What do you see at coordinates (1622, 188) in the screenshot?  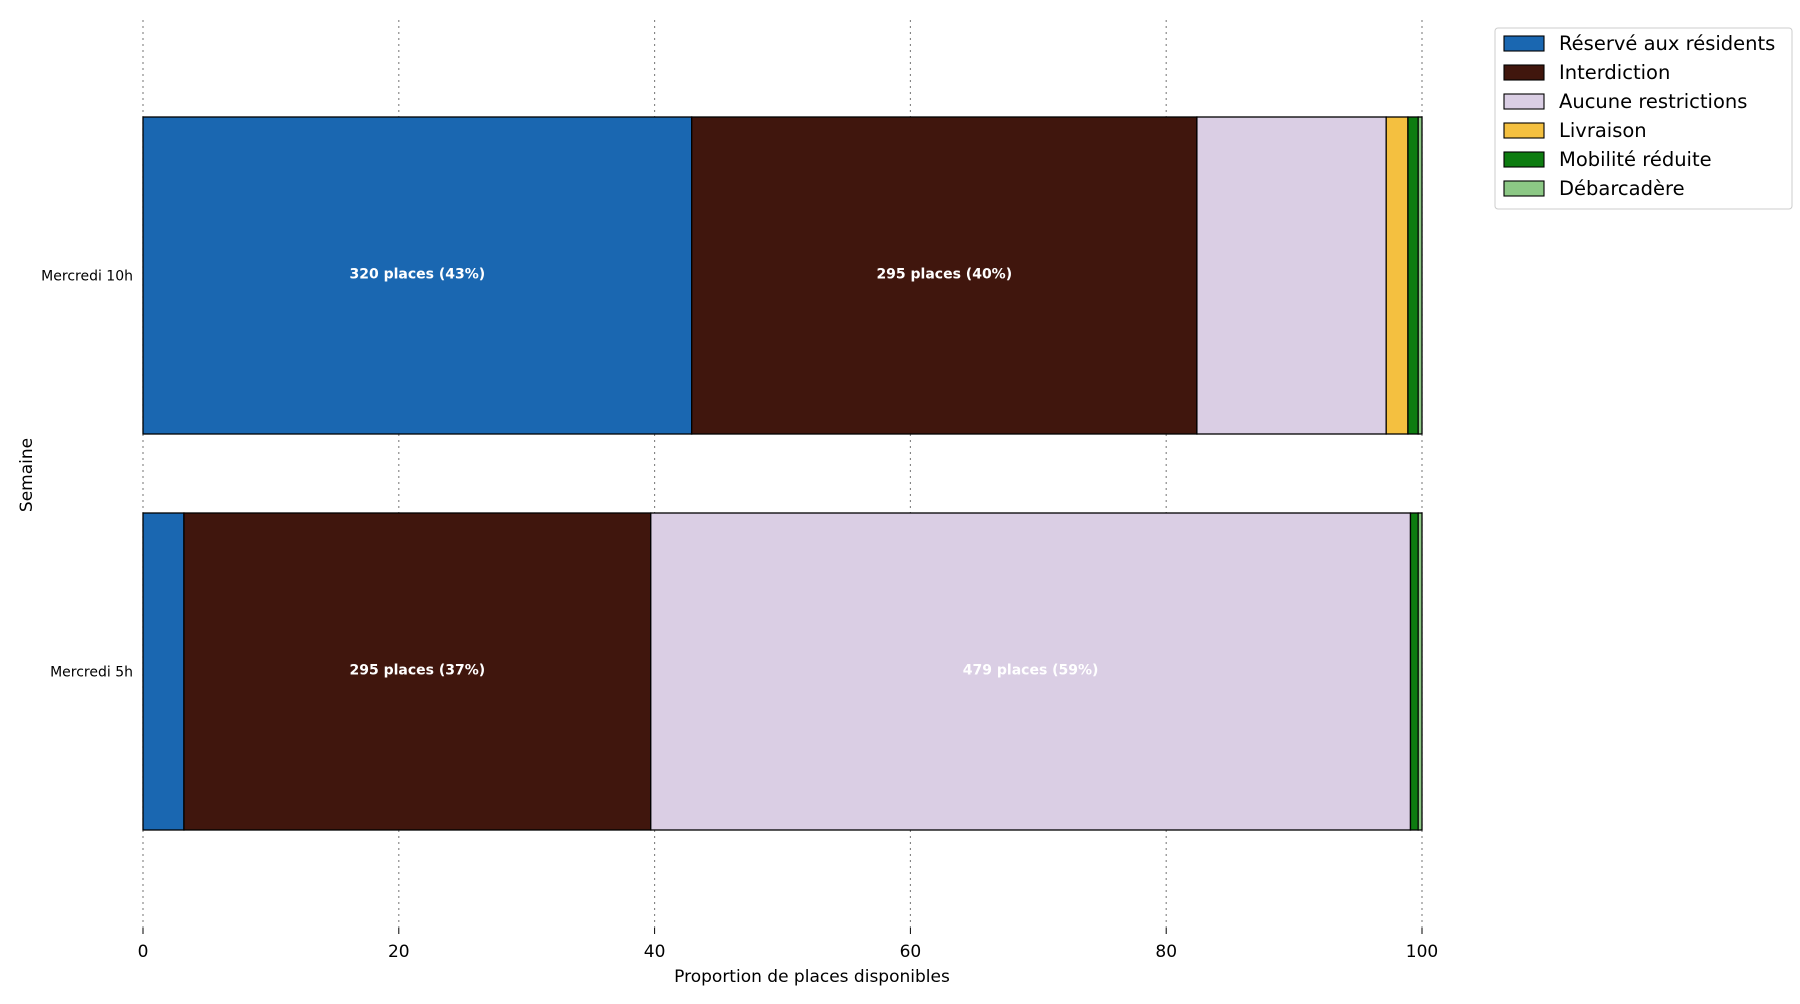 I see `legend-label: Débarcadère` at bounding box center [1622, 188].